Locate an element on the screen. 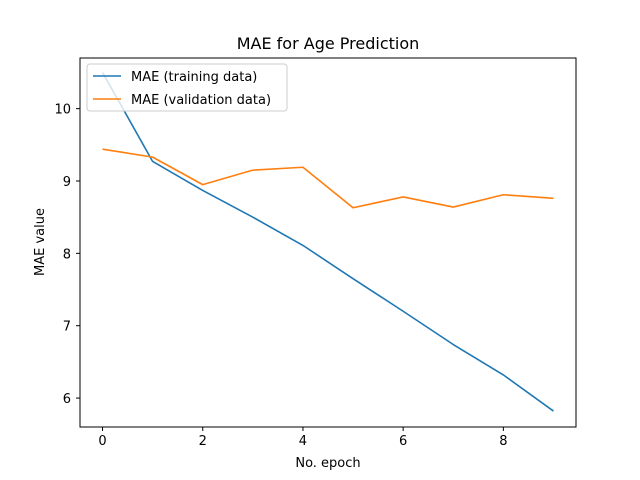  y-tick-label: 8 is located at coordinates (67, 254).